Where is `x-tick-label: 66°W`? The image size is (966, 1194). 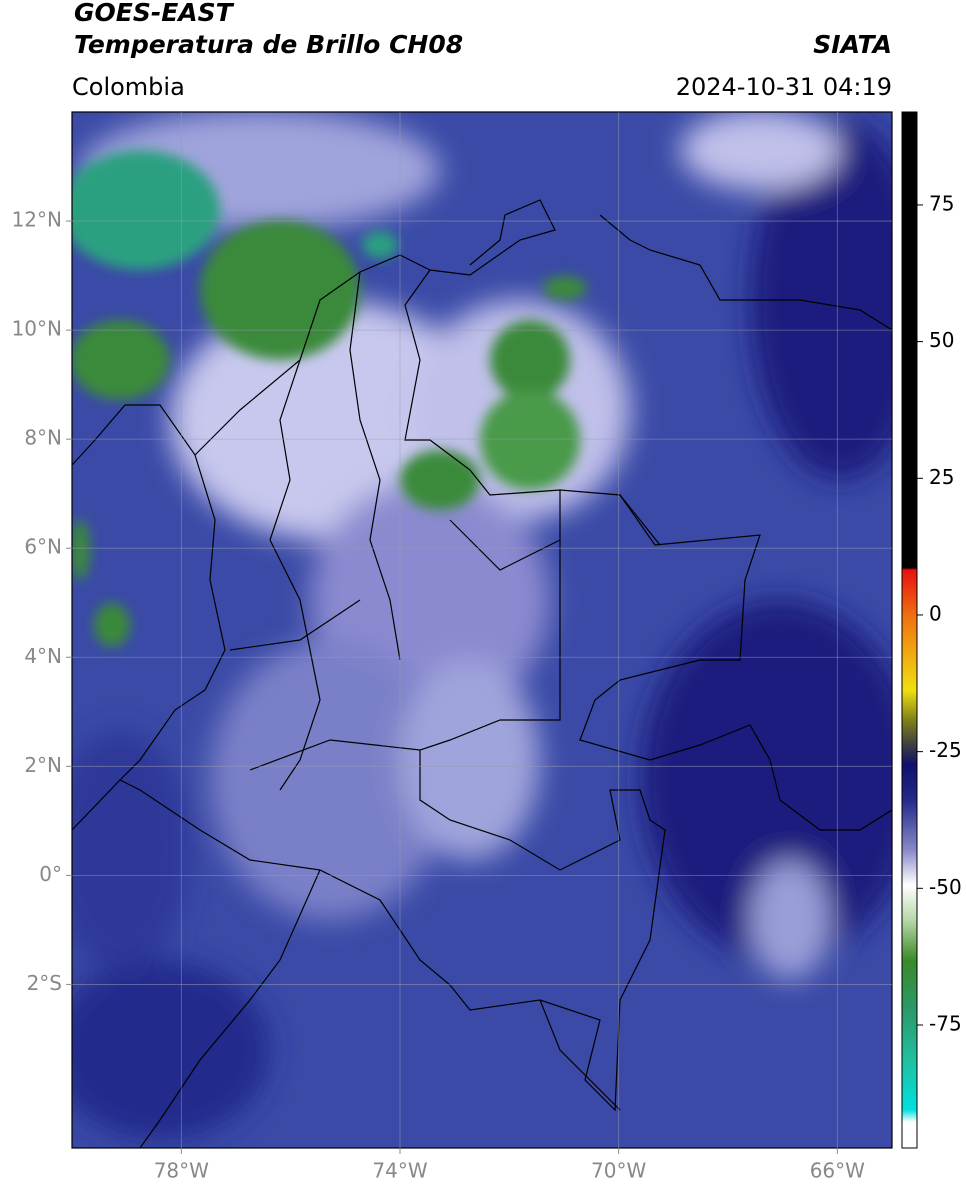 x-tick-label: 66°W is located at coordinates (837, 1171).